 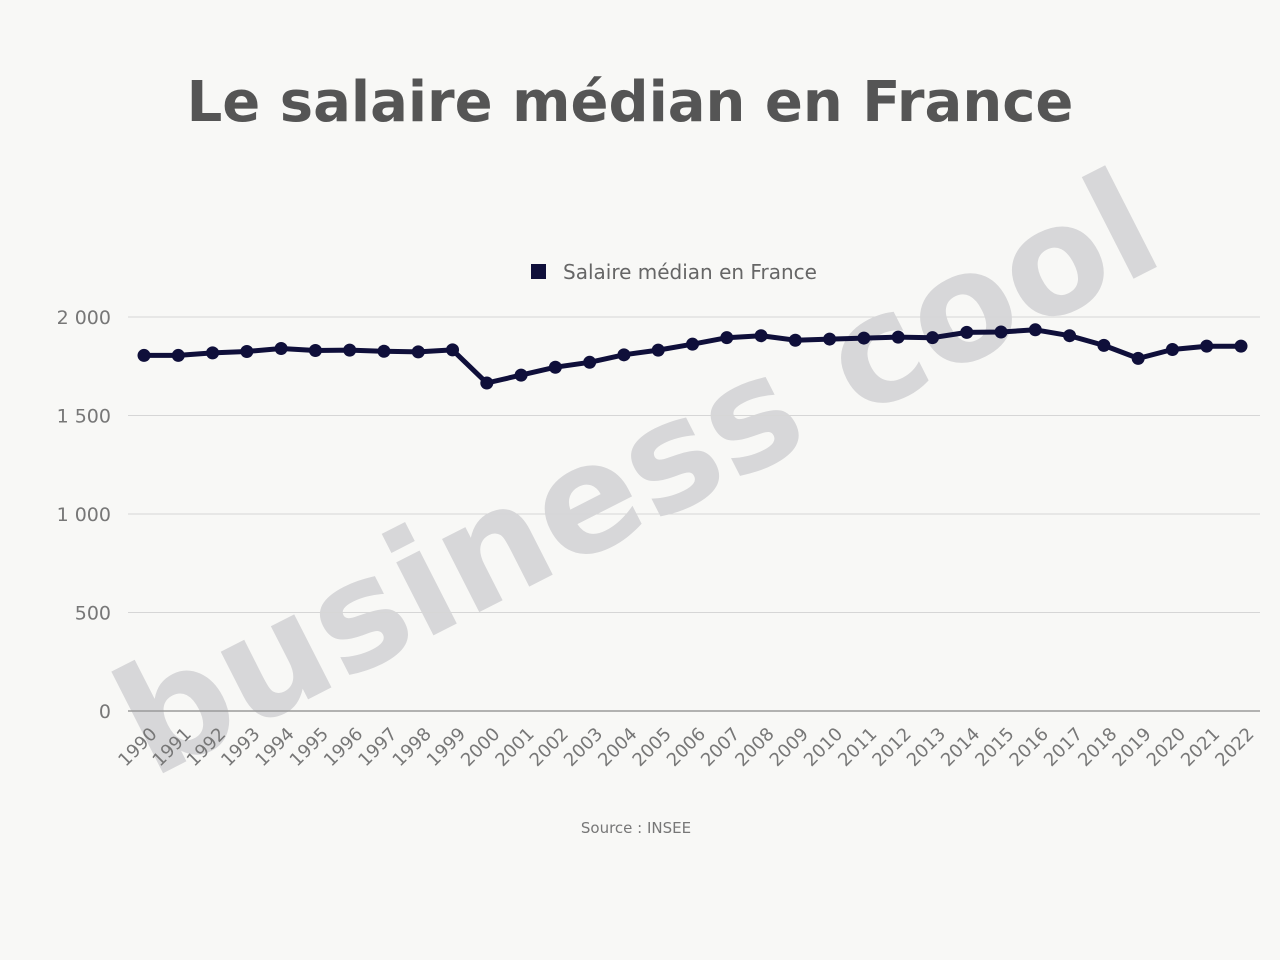 I want to click on x-tick-label: 1999, so click(x=446, y=747).